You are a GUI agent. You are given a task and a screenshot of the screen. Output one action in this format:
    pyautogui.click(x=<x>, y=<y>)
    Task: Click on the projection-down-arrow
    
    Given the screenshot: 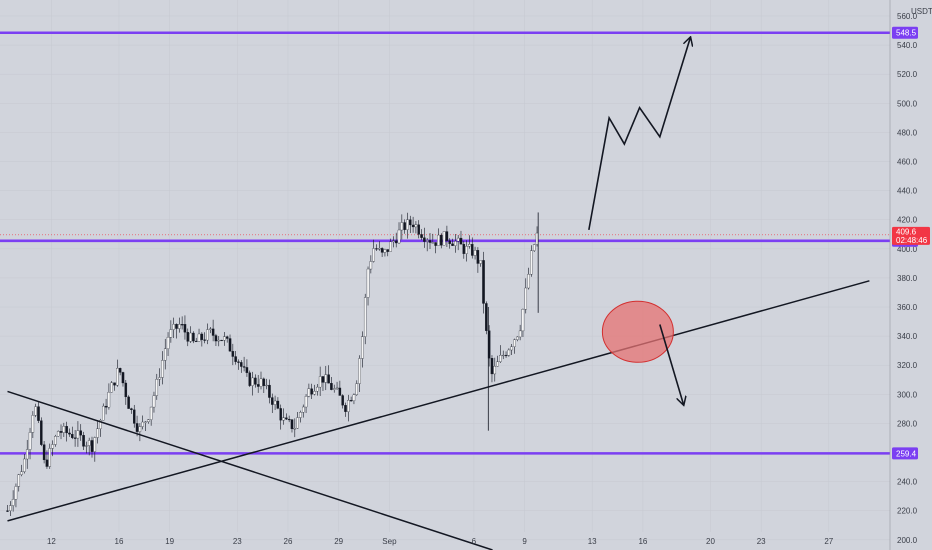 What is the action you would take?
    pyautogui.click(x=671, y=364)
    